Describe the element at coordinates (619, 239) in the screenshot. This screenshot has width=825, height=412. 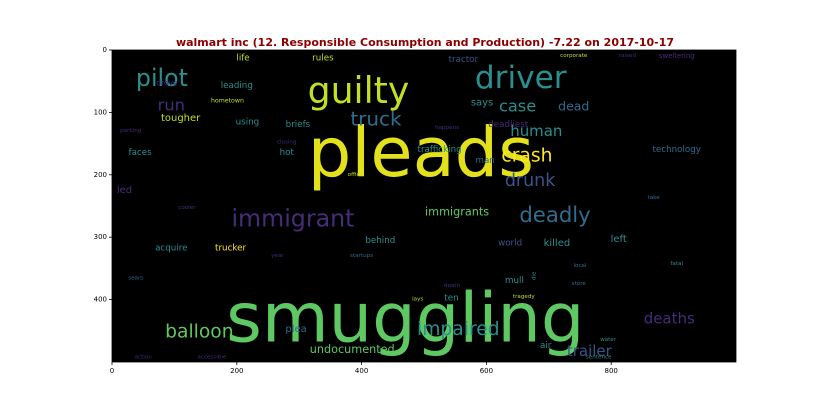
I see `word-left: left` at that location.